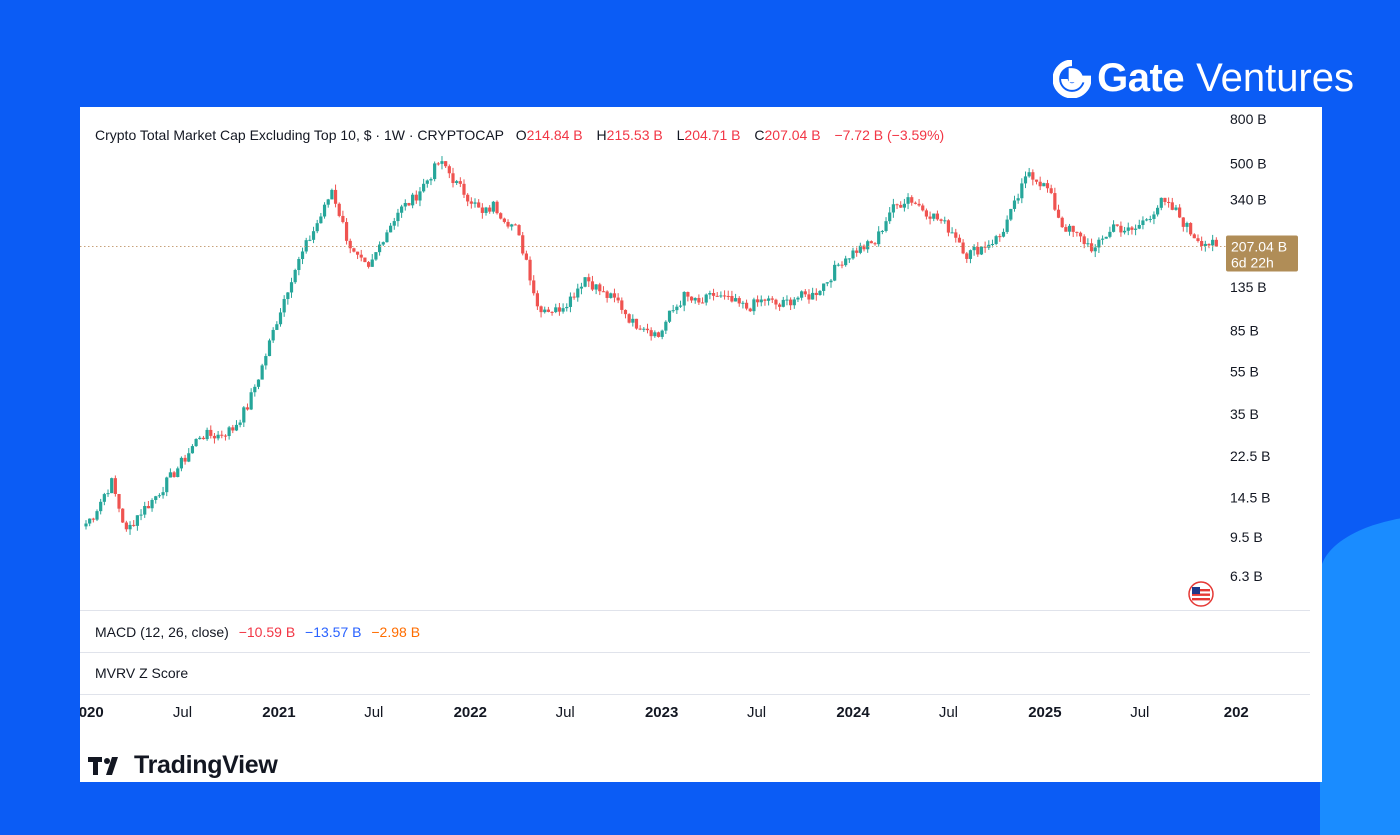  I want to click on y-tick-label: 135 B, so click(1248, 287).